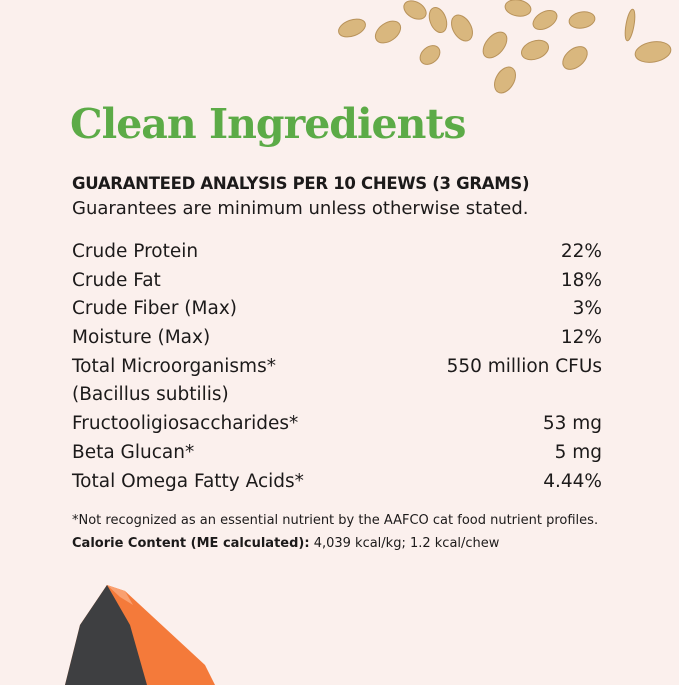 This screenshot has height=685, width=679. I want to click on row-label: (Bacillus subtilis), so click(150, 395).